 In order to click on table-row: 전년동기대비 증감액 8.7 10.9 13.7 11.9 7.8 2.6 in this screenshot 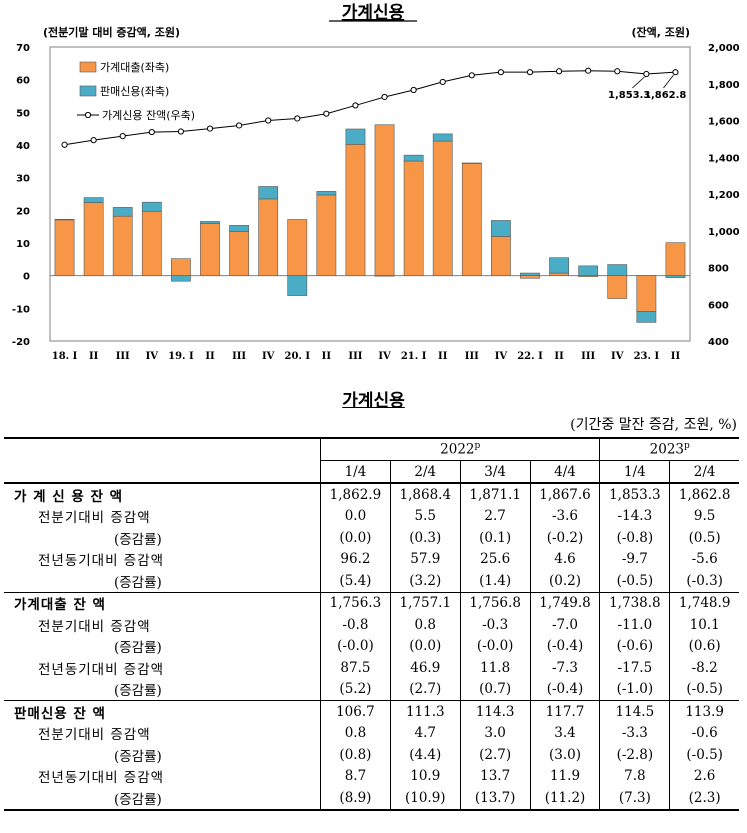, I will do `click(371, 776)`.